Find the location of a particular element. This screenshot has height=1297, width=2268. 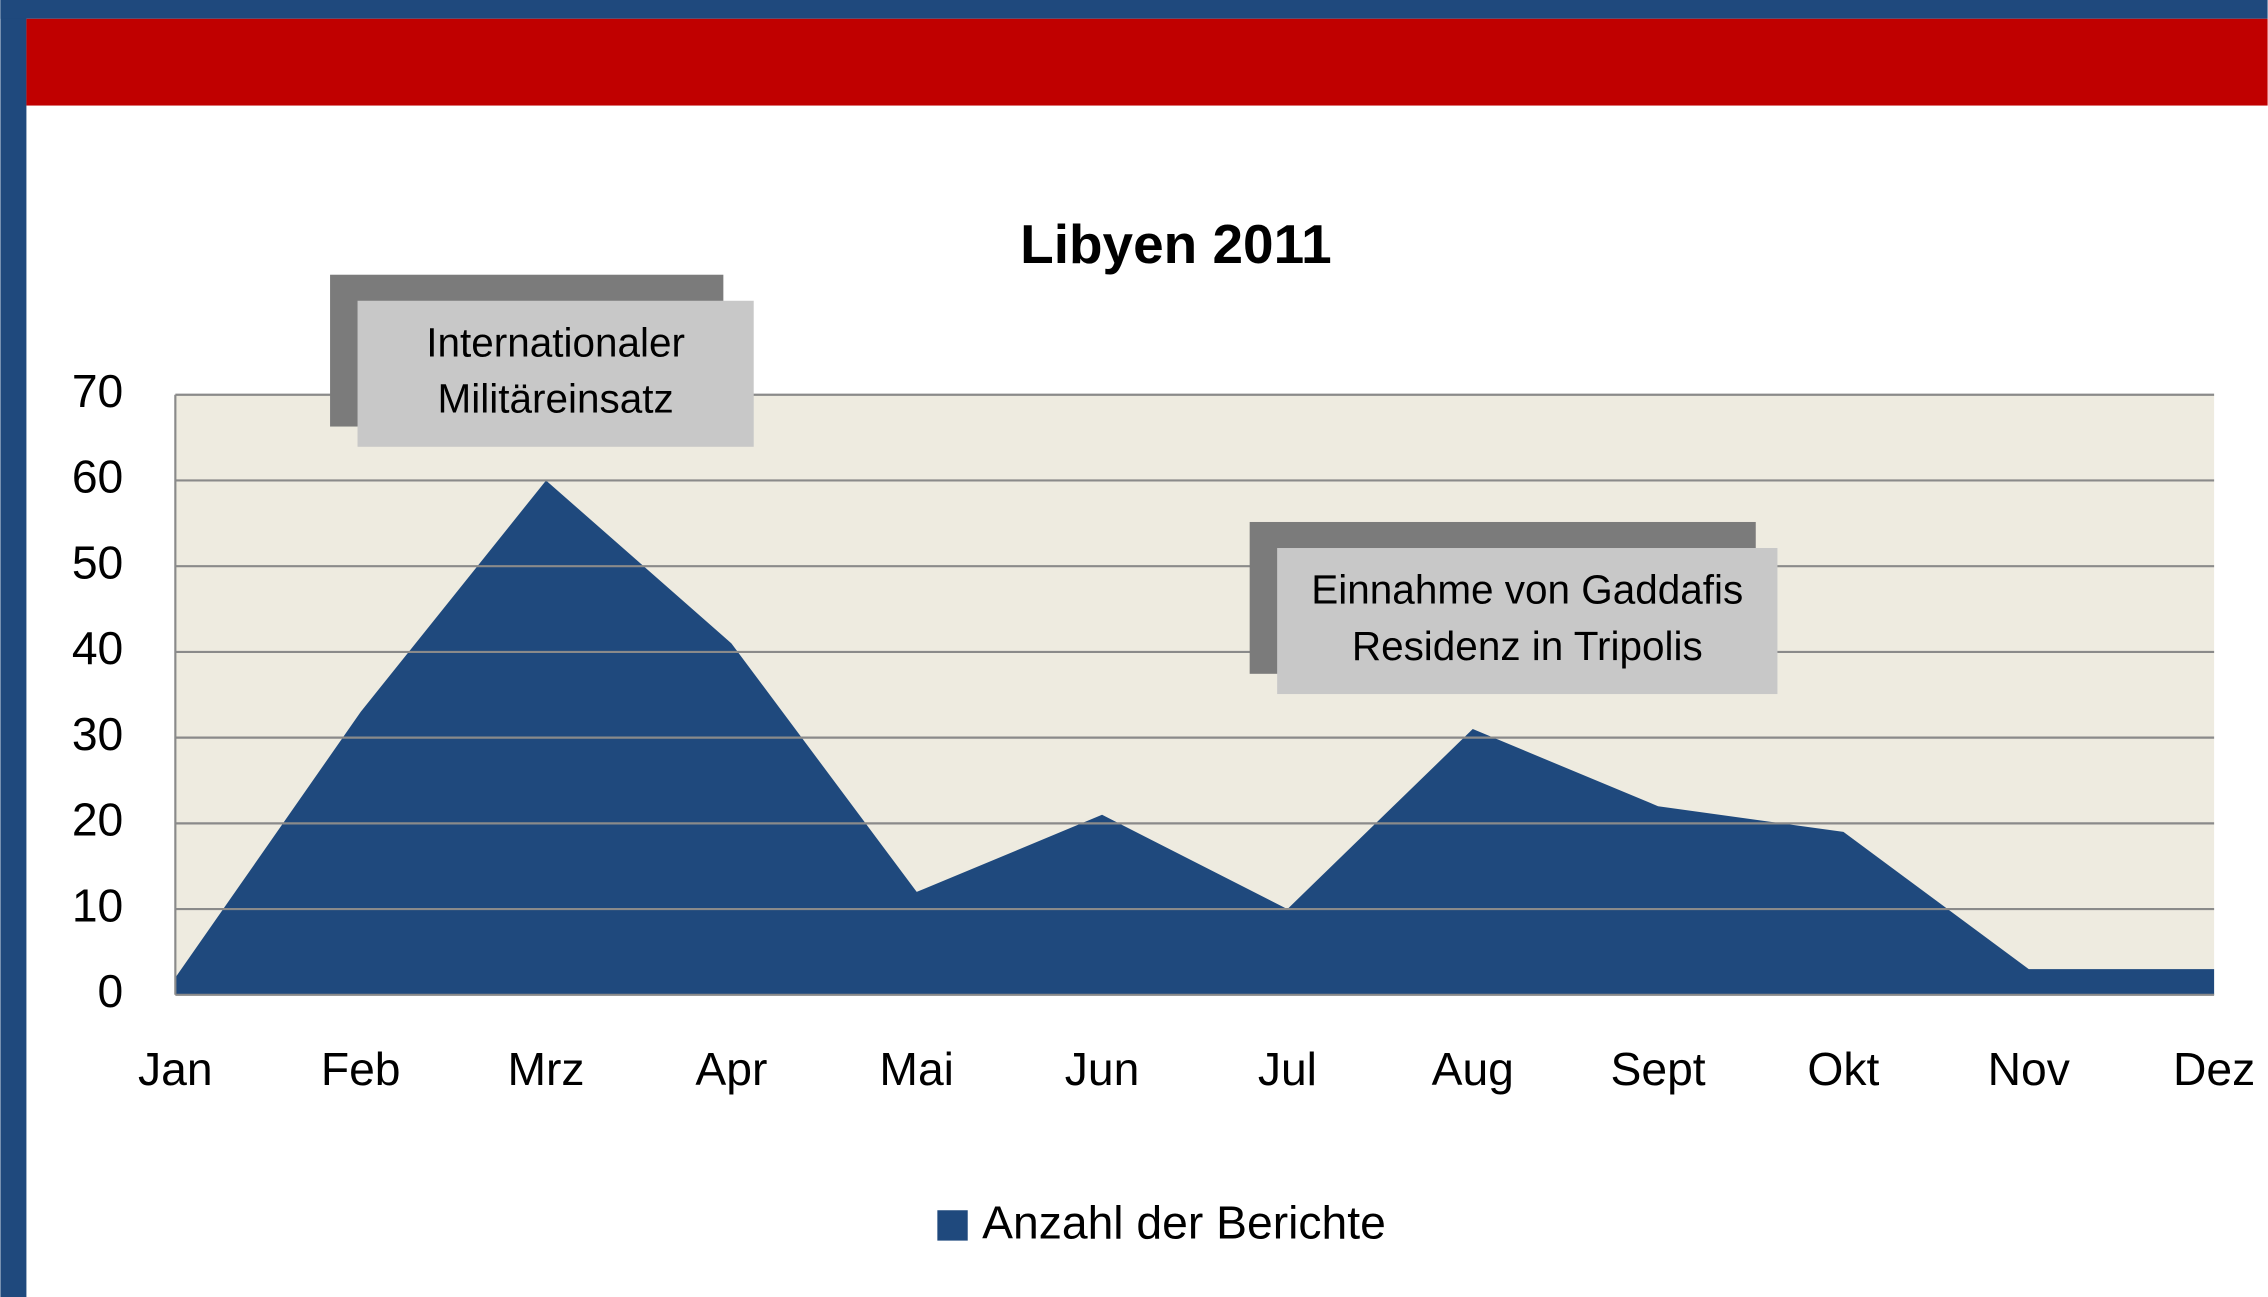

x-tick-label: Jun is located at coordinates (1102, 1069).